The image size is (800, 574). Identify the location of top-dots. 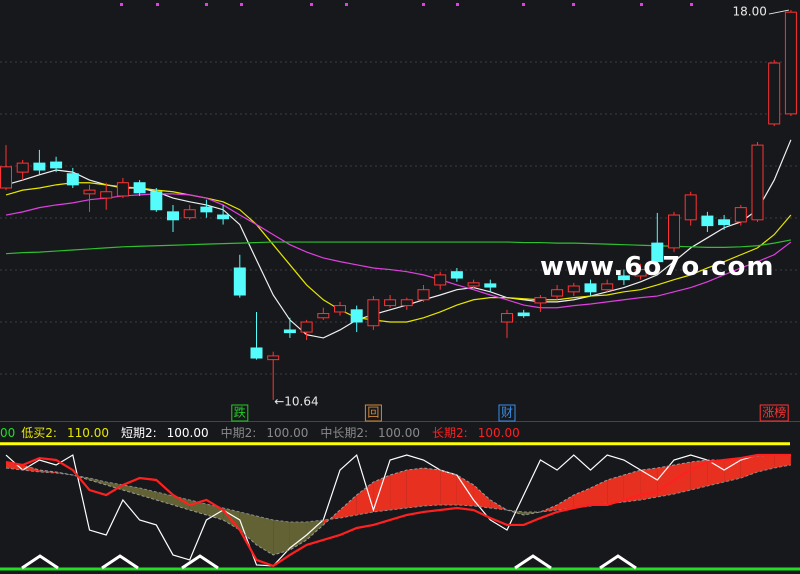
(406, 4).